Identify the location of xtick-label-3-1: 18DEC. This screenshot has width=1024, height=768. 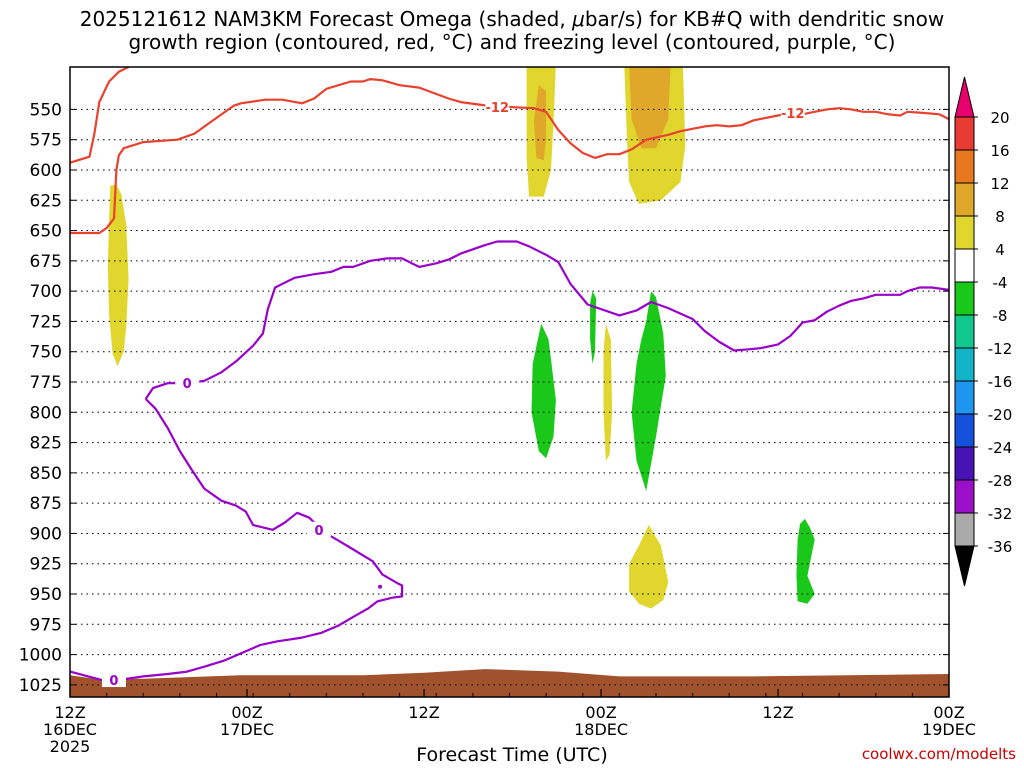
(601, 729).